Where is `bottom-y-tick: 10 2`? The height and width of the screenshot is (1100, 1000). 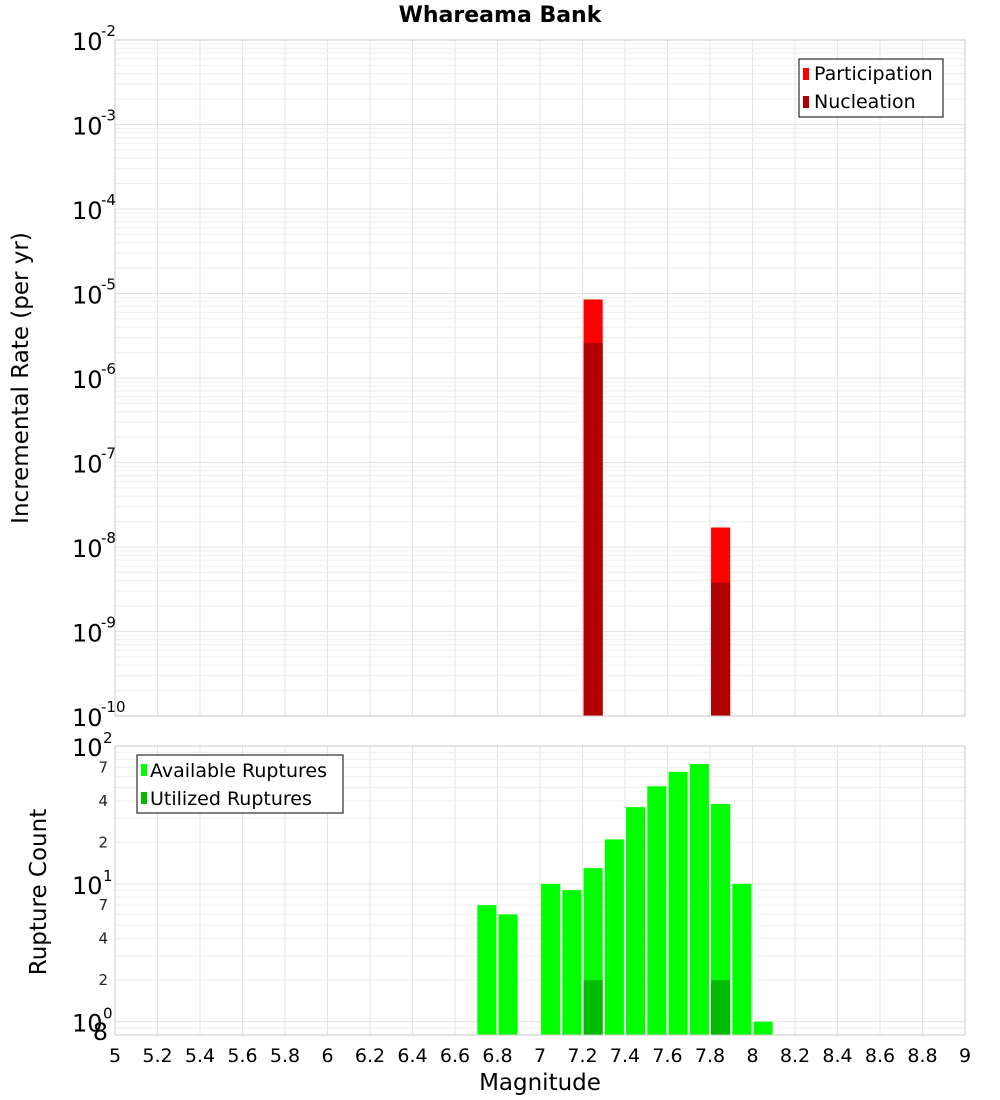
bottom-y-tick: 10 2 is located at coordinates (92, 745).